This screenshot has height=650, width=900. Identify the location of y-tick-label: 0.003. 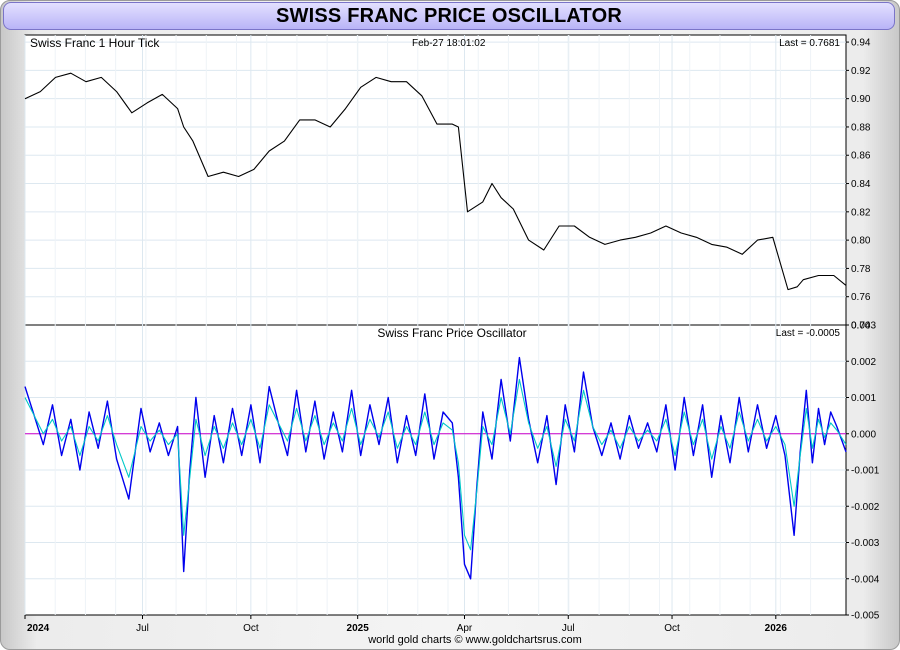
(863, 326).